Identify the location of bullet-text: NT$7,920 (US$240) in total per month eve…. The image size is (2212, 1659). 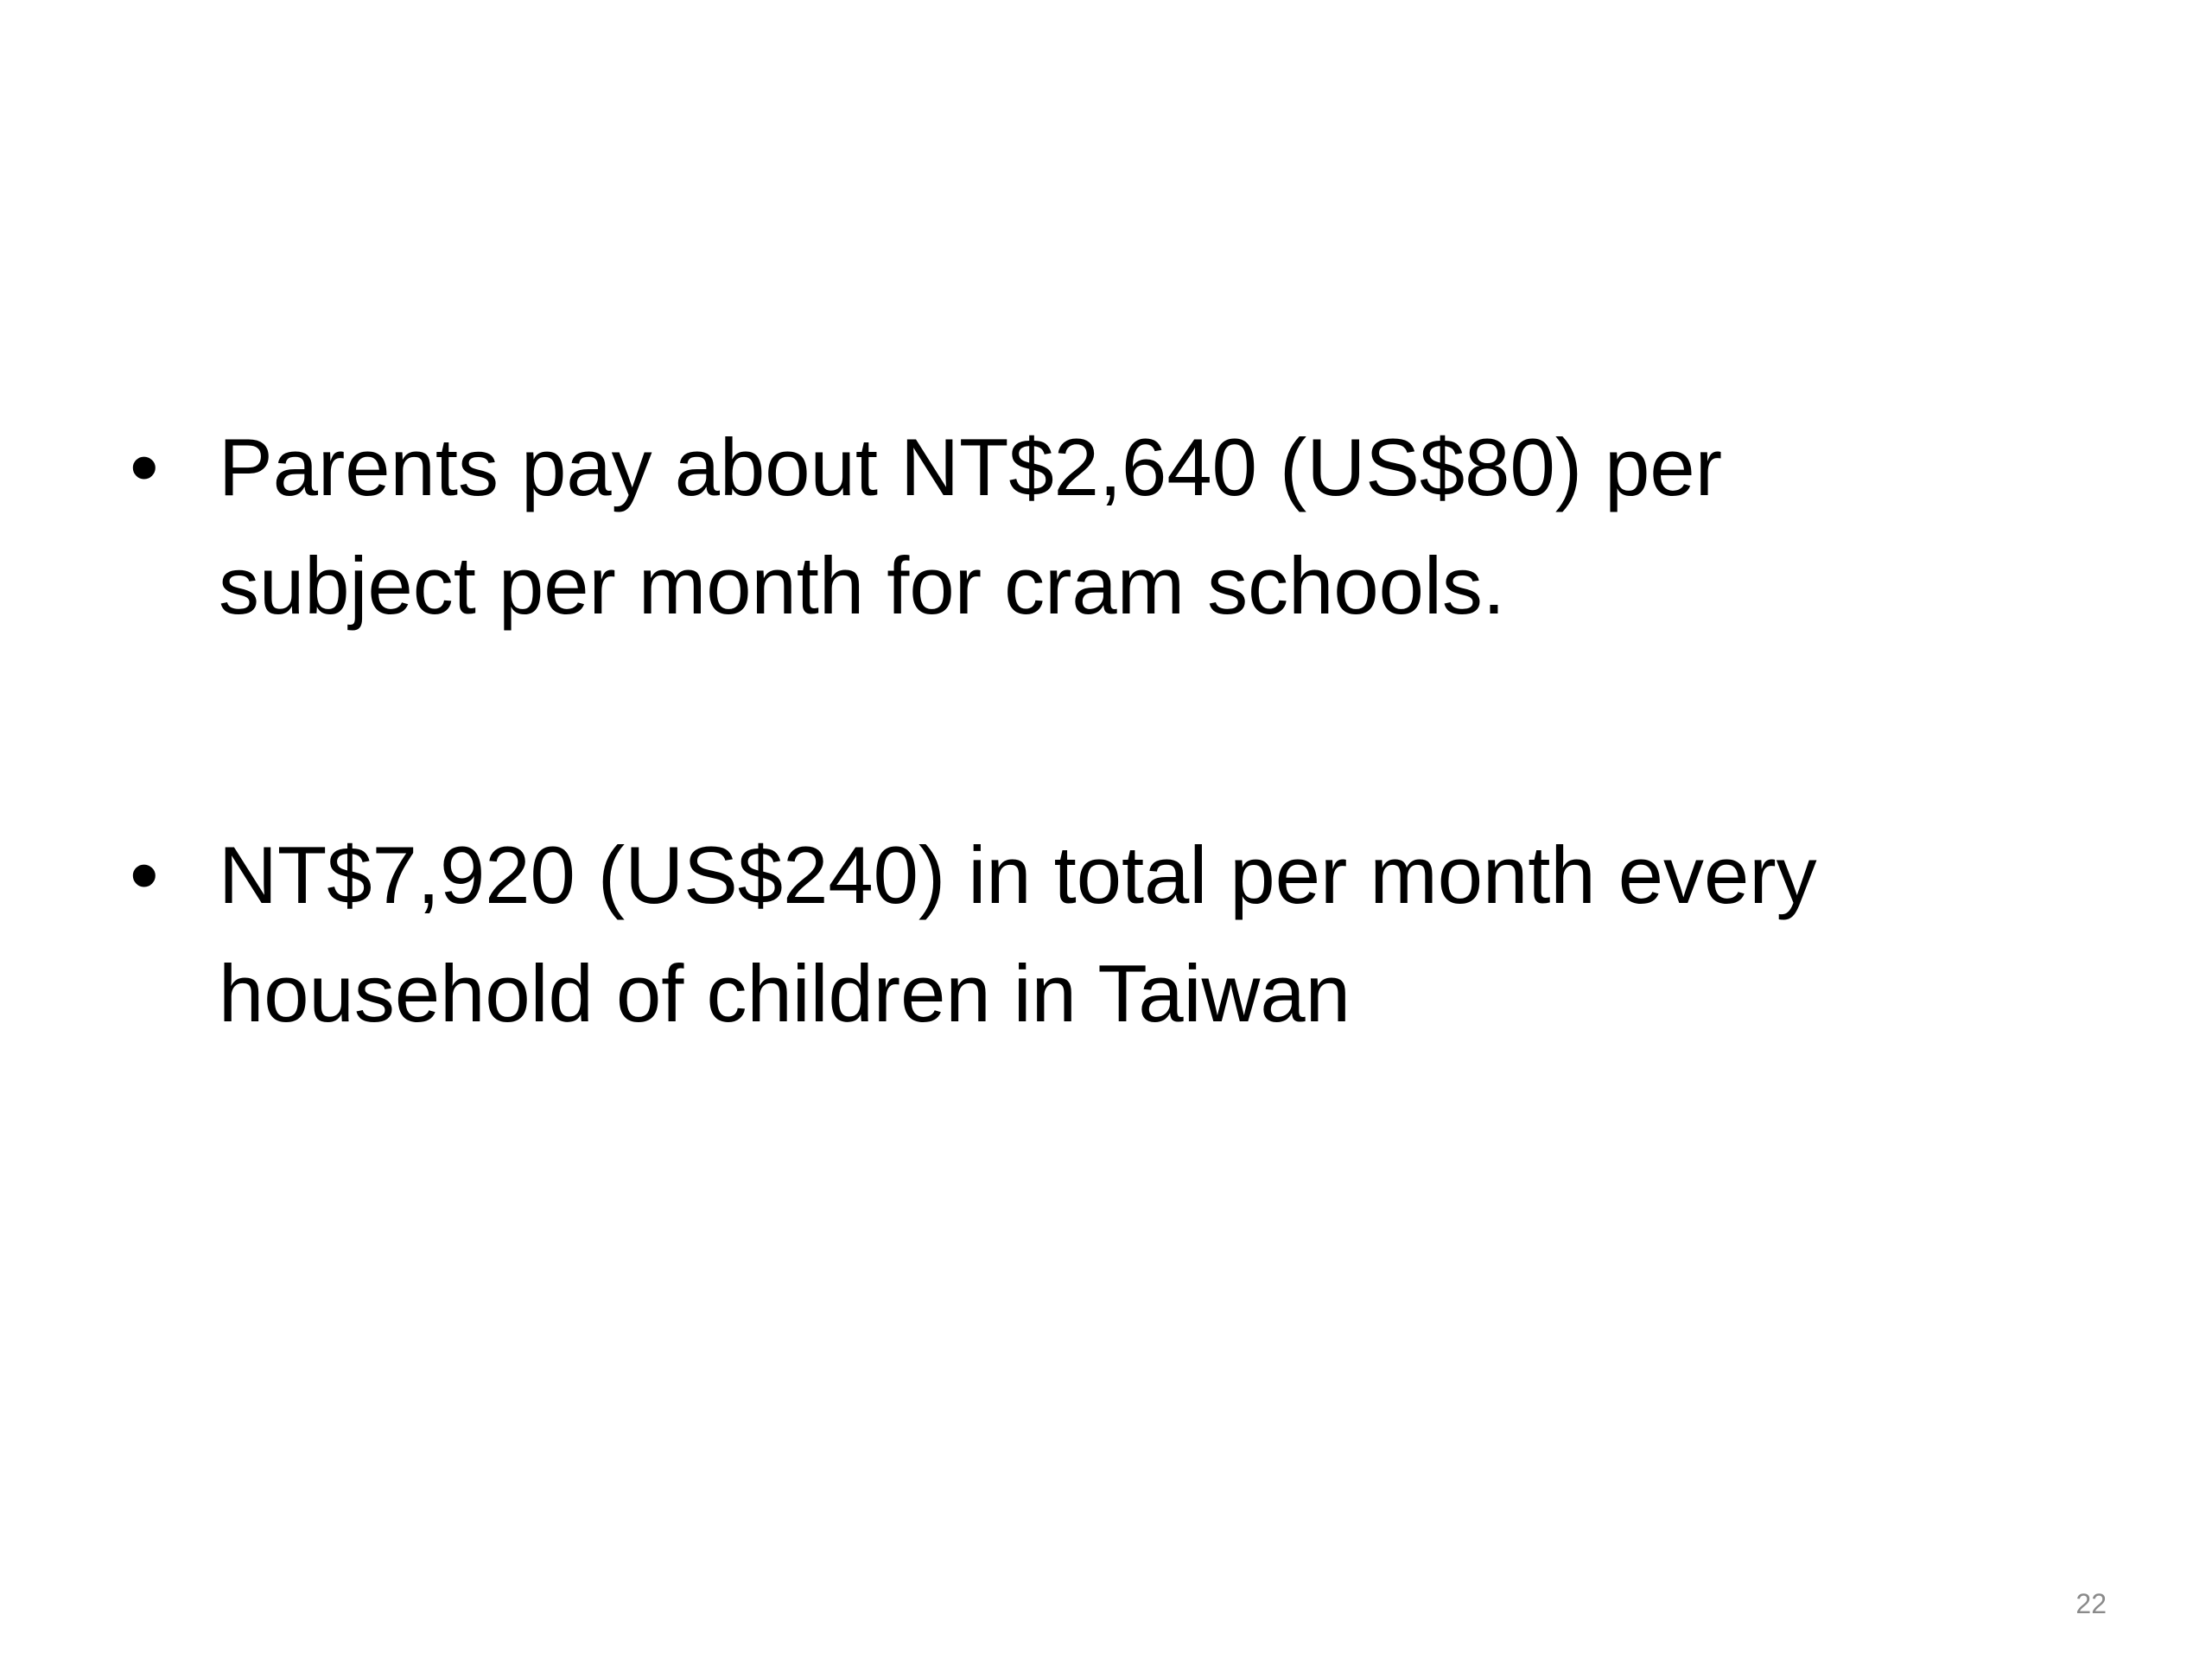
(1018, 934).